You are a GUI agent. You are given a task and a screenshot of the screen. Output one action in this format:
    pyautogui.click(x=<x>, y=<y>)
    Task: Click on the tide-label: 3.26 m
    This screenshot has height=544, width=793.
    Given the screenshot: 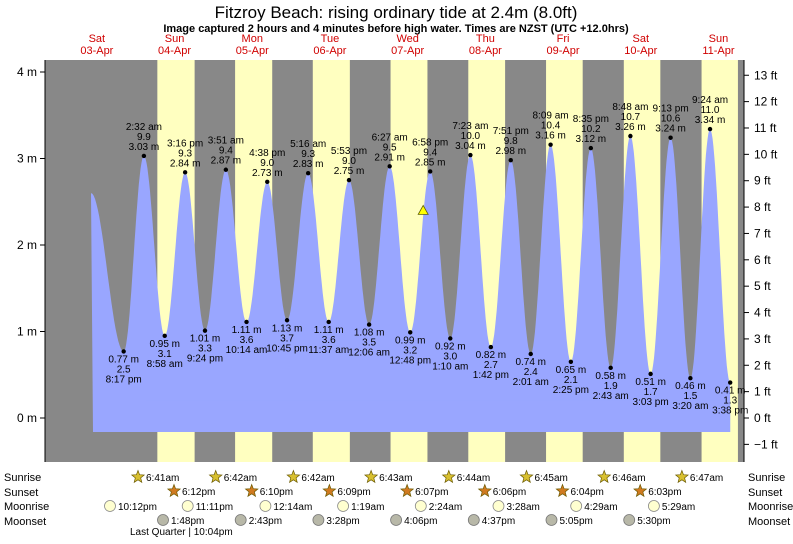 What is the action you would take?
    pyautogui.click(x=630, y=127)
    